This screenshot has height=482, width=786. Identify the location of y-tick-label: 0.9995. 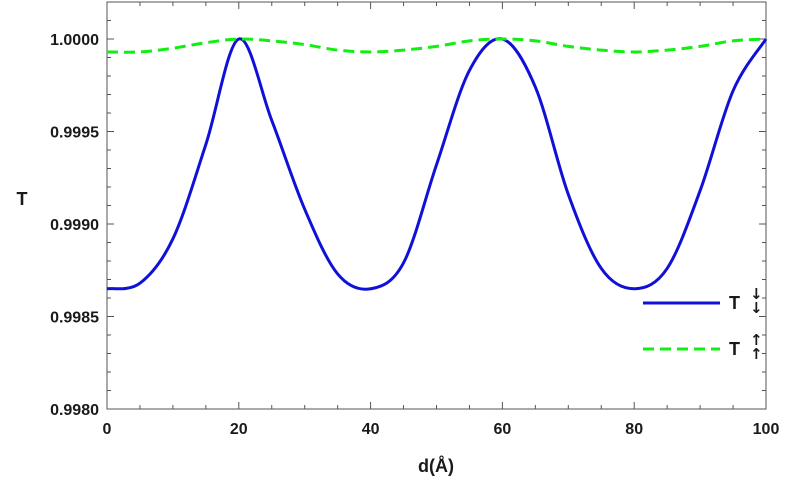
(74, 133).